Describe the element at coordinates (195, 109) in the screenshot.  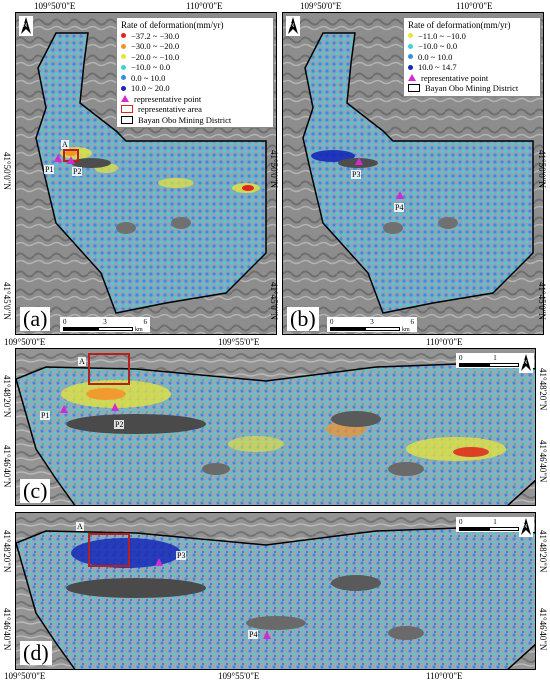
I see `legend-rep-area-a: representative area` at that location.